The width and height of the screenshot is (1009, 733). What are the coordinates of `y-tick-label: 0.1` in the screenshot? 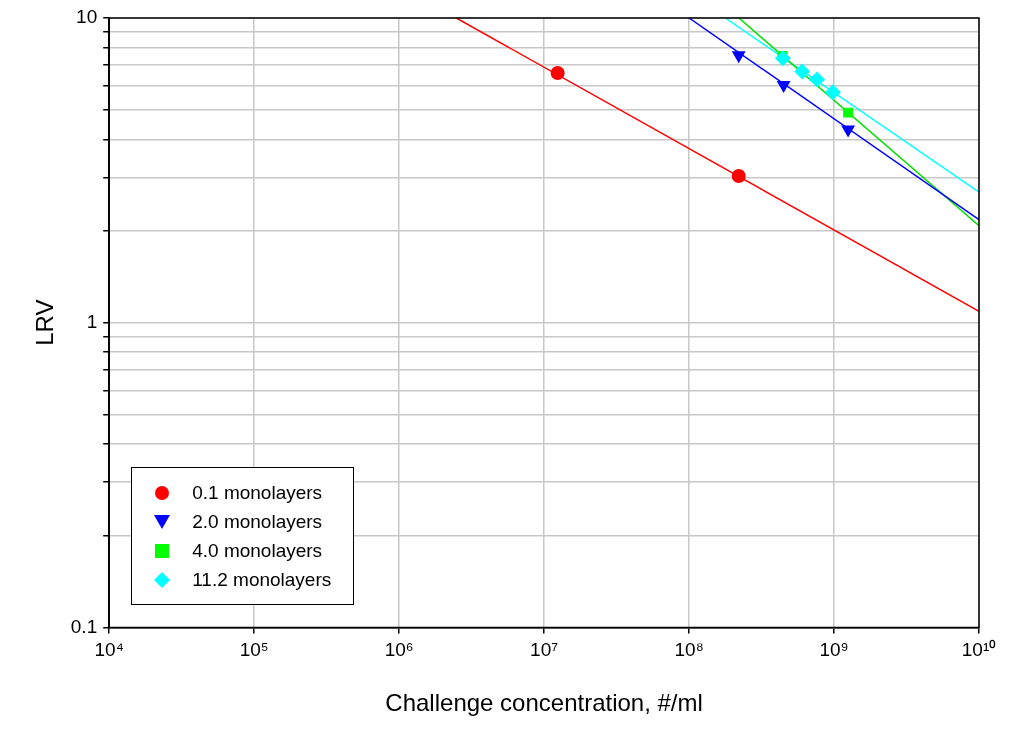 It's located at (84, 626).